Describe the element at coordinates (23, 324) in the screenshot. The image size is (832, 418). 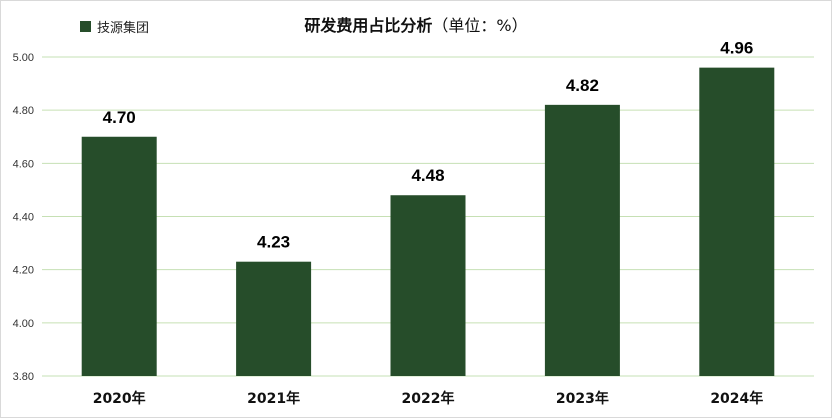
I see `y-tick-label: 4.00` at that location.